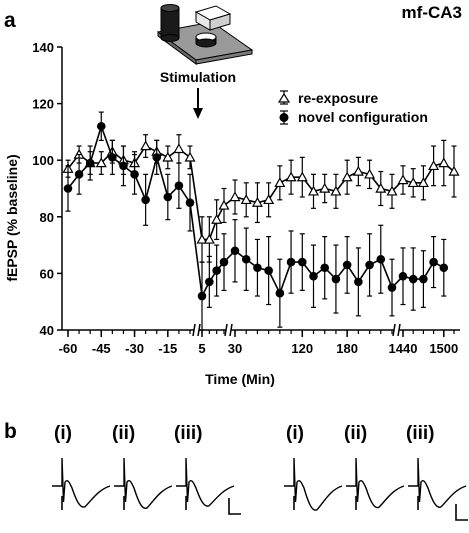 This screenshot has width=469, height=533. I want to click on y-tick-label: 80, so click(47, 217).